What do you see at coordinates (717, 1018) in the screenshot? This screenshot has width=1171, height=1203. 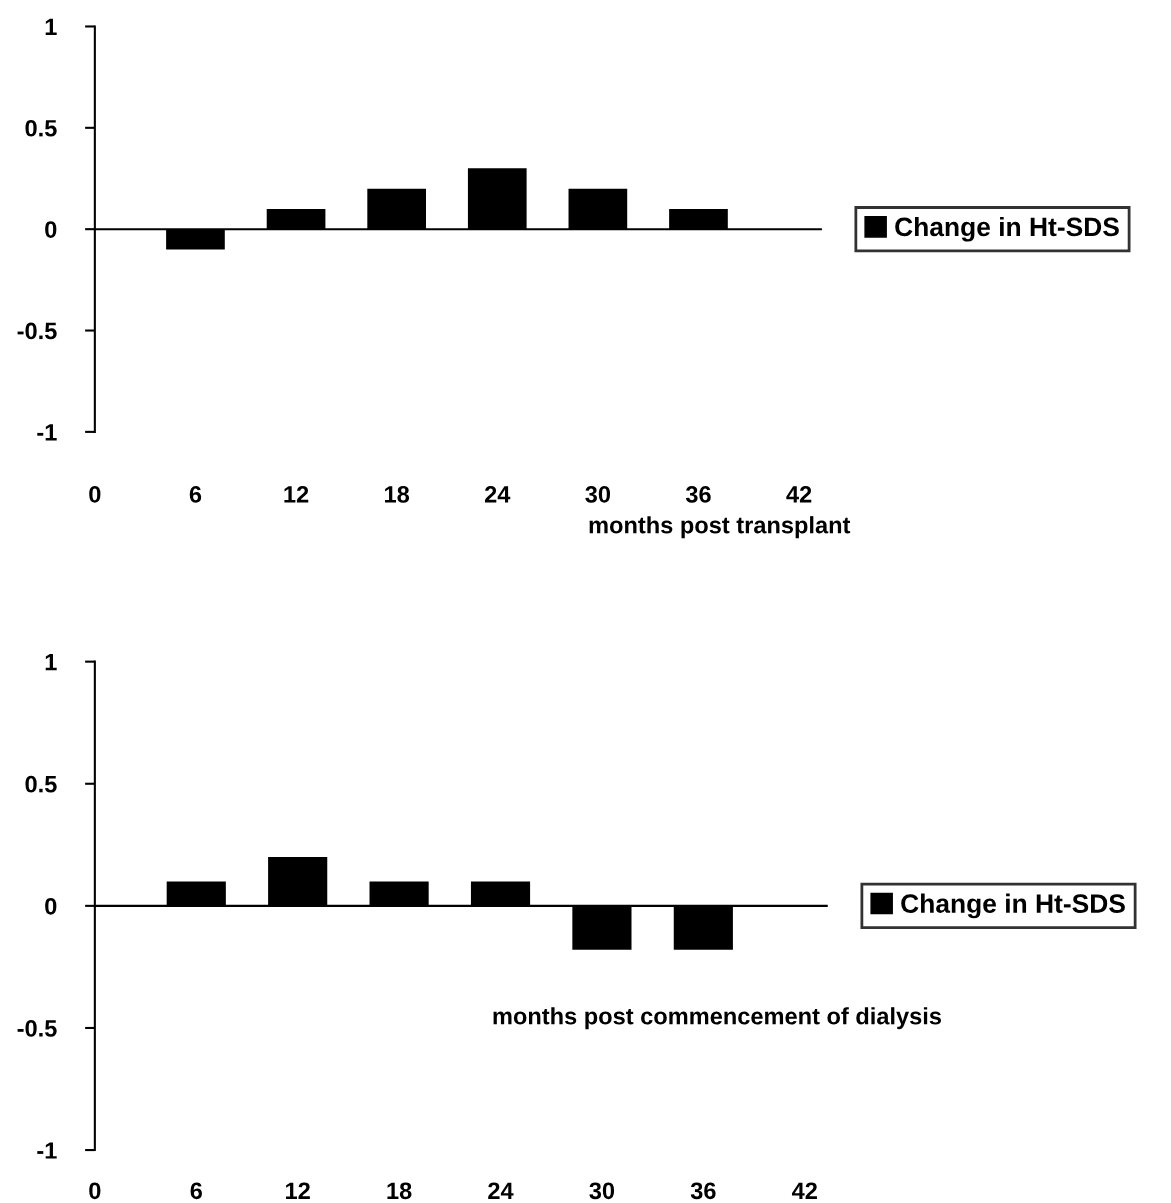 I see `x-axis-title: months post commencement of dialysis` at bounding box center [717, 1018].